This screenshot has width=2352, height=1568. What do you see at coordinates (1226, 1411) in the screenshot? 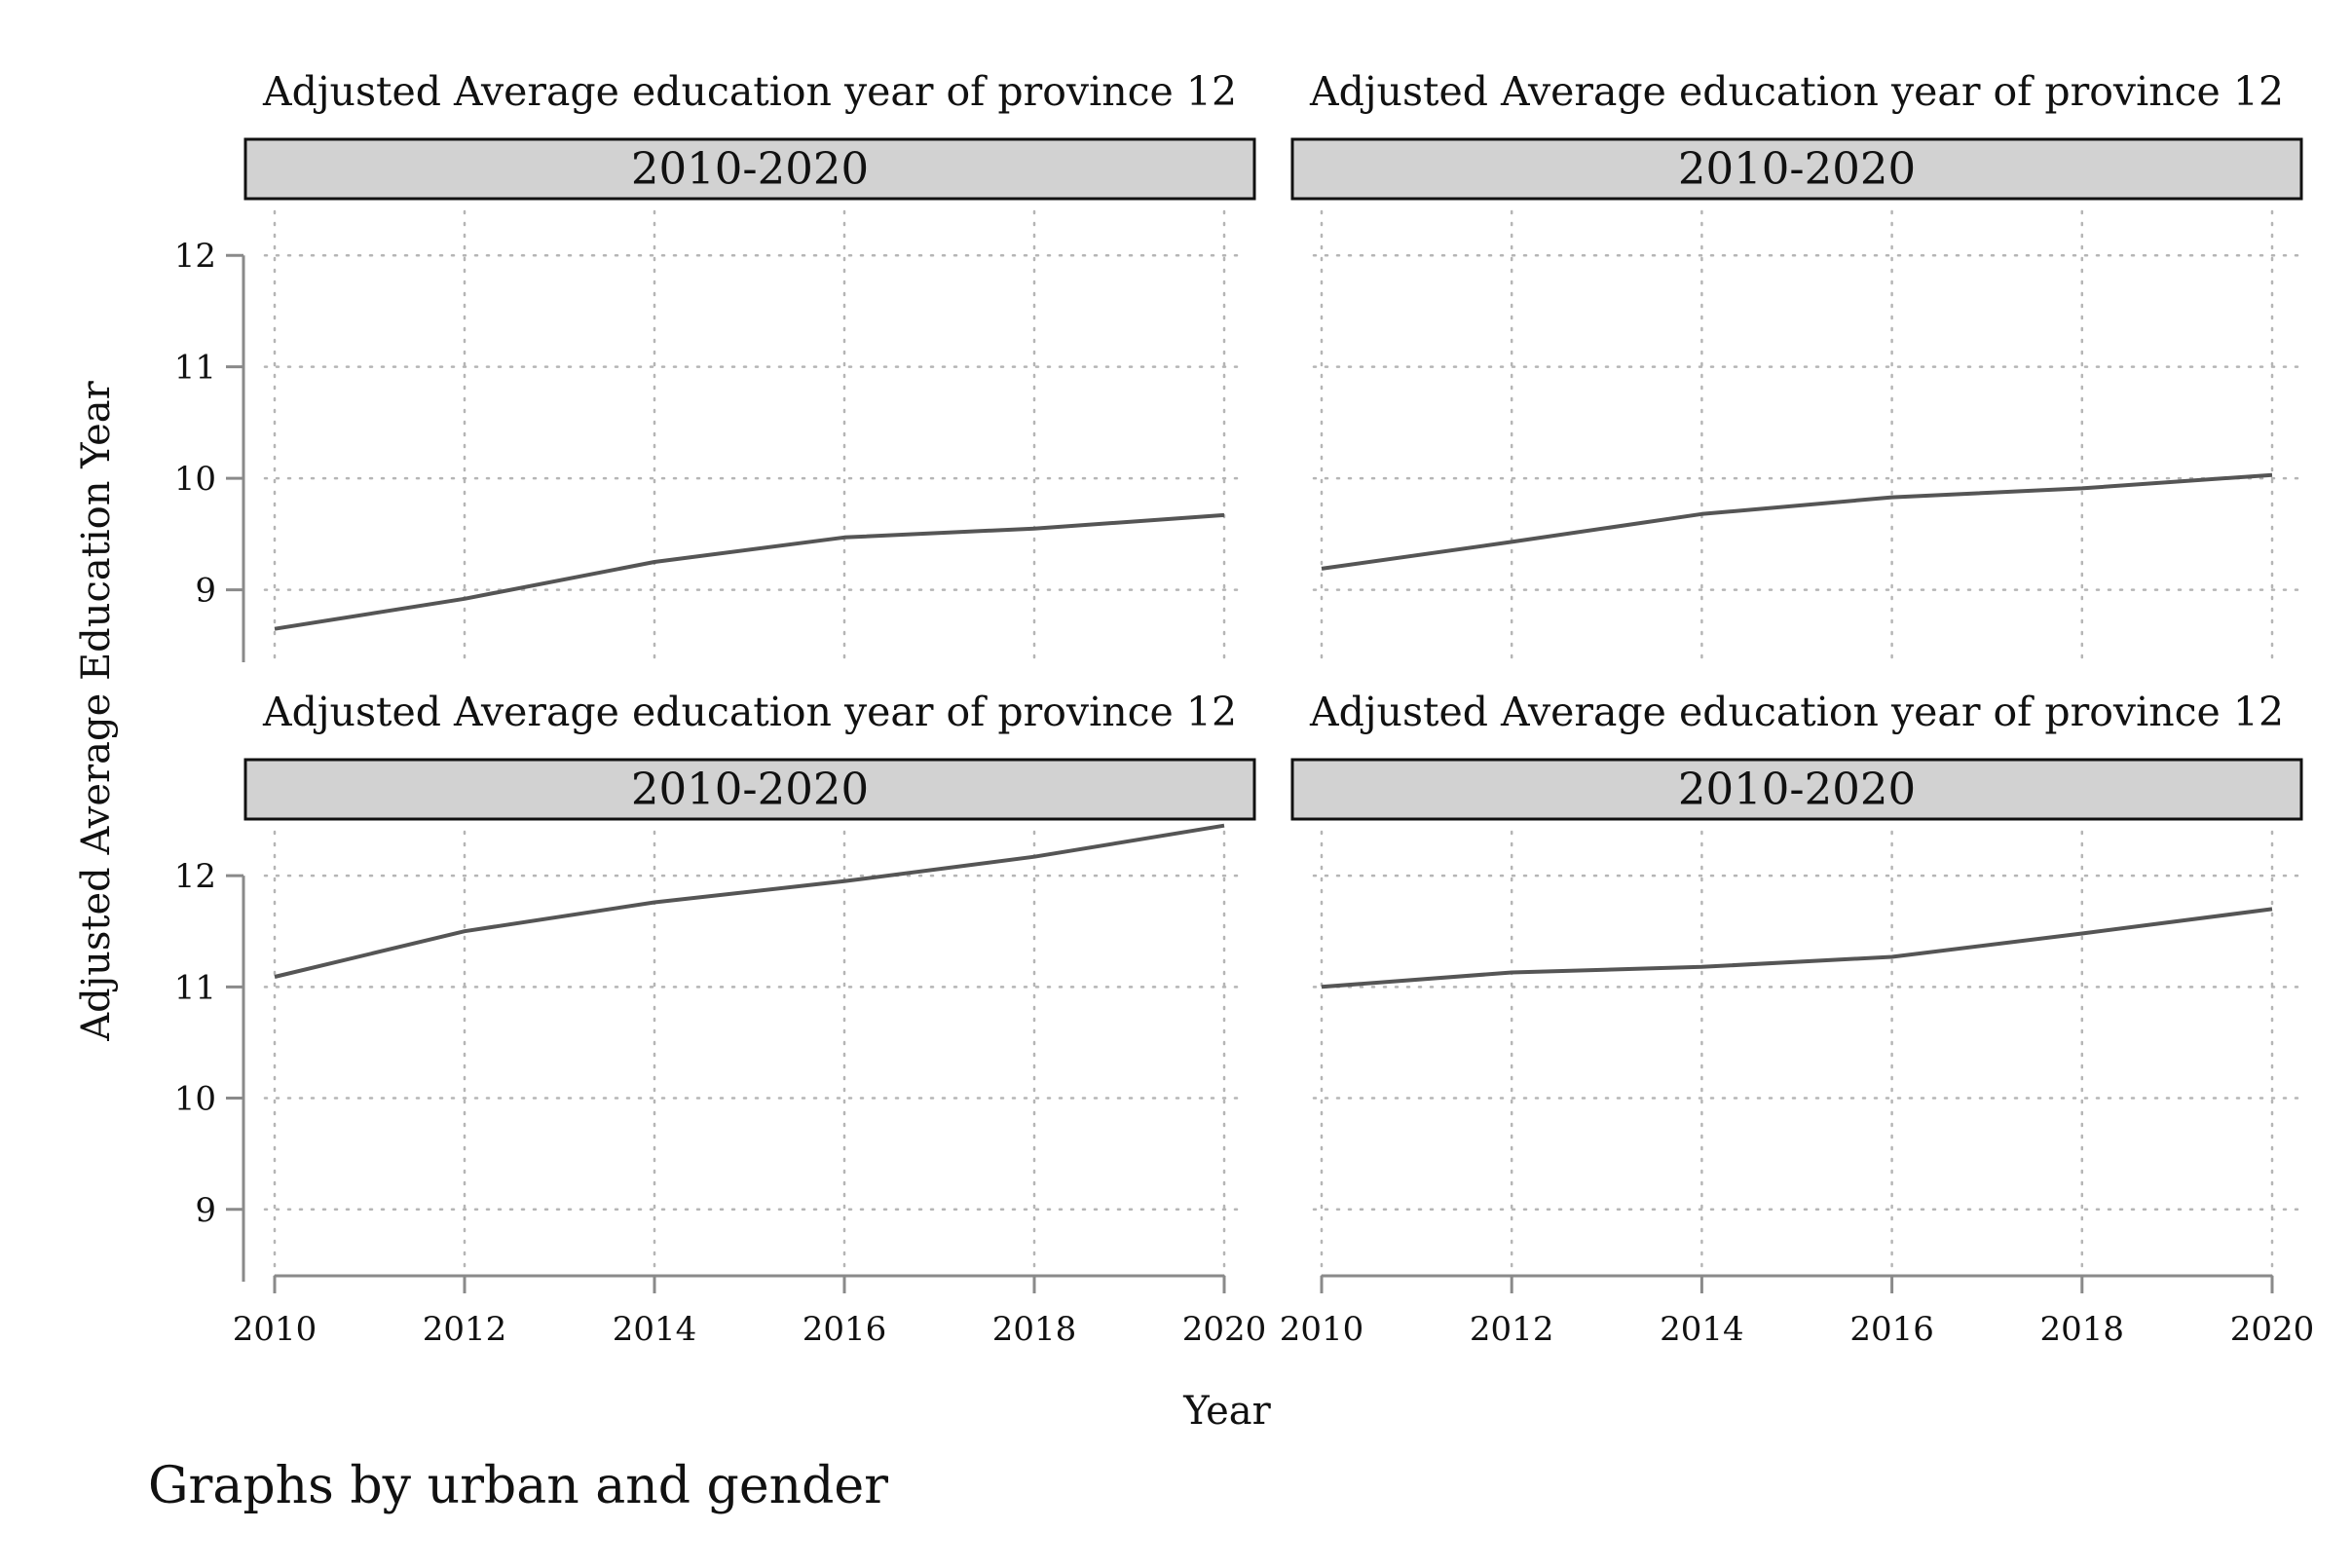
I see `x-axis-title: Year` at bounding box center [1226, 1411].